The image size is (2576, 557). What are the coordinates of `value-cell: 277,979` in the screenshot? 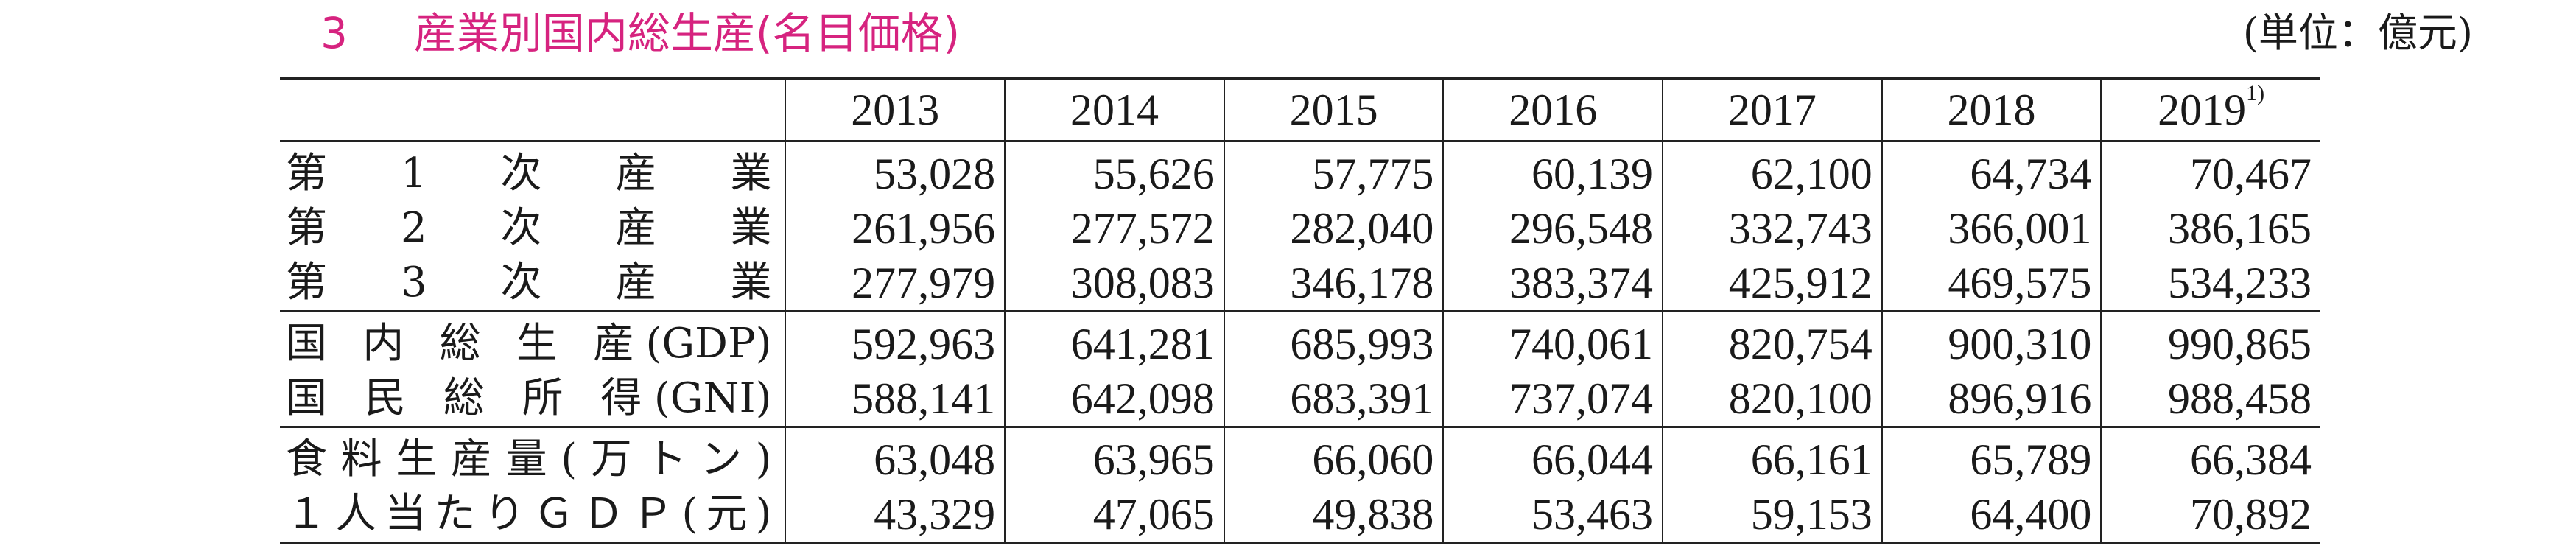 It's located at (895, 284).